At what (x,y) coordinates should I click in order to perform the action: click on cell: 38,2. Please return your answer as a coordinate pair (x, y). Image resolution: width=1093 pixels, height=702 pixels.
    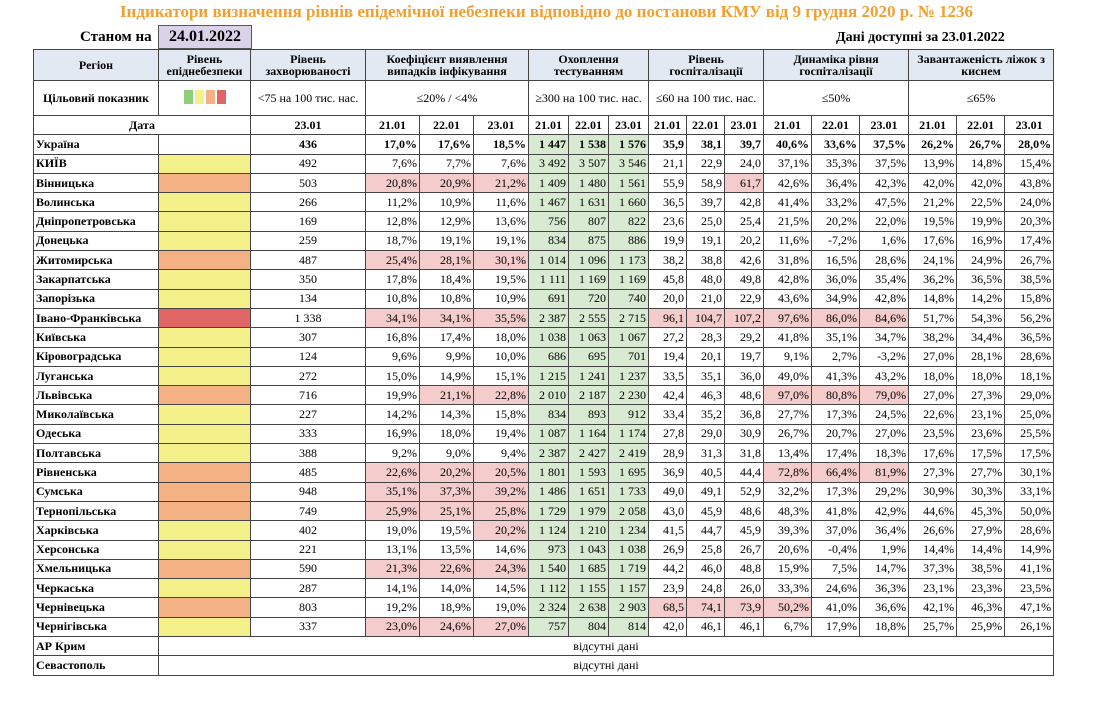
    Looking at the image, I should click on (668, 260).